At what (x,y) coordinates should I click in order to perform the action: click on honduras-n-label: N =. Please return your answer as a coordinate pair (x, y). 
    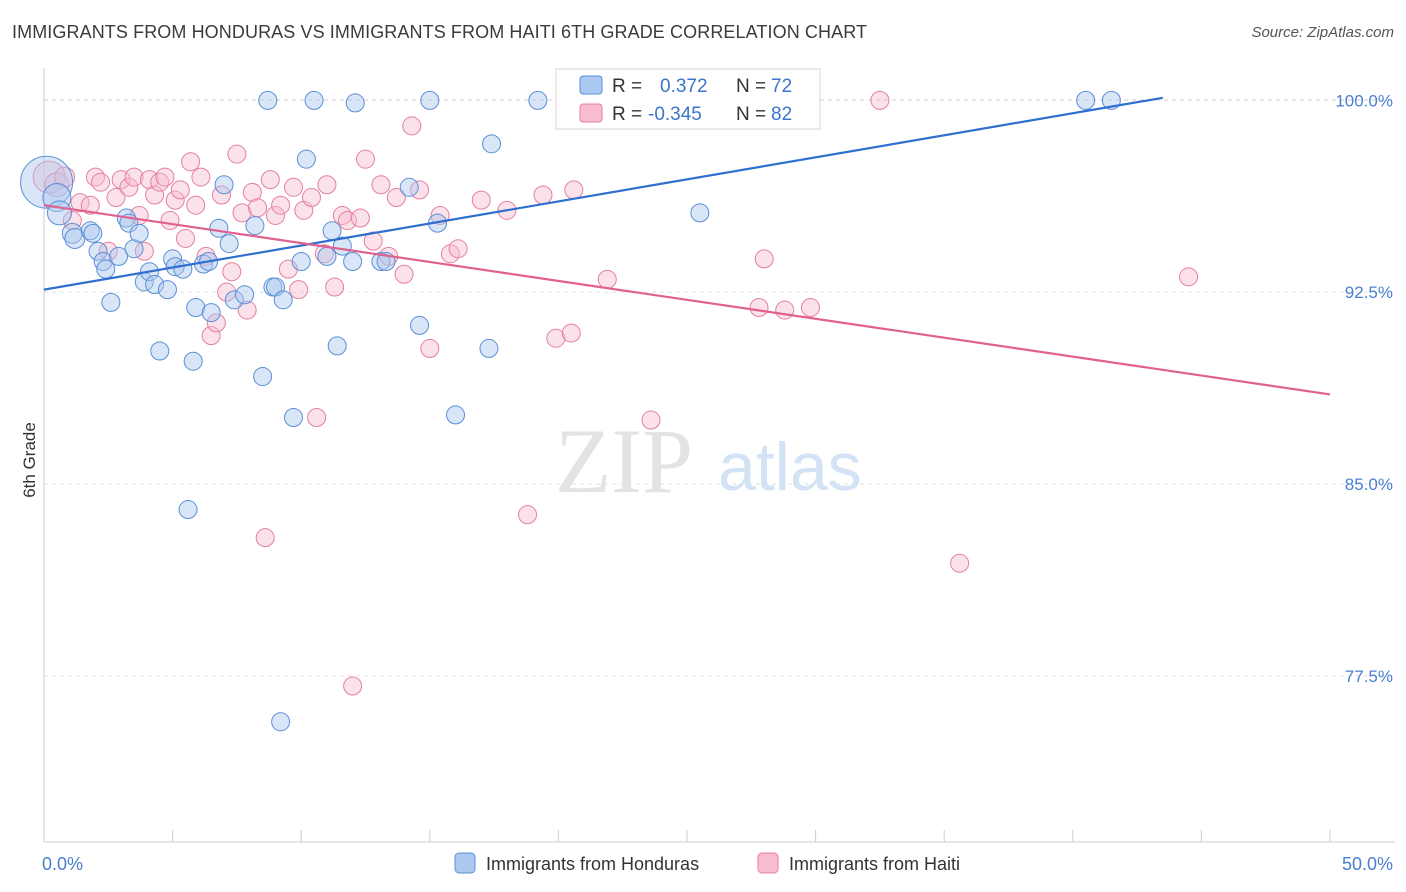
    Looking at the image, I should click on (751, 86).